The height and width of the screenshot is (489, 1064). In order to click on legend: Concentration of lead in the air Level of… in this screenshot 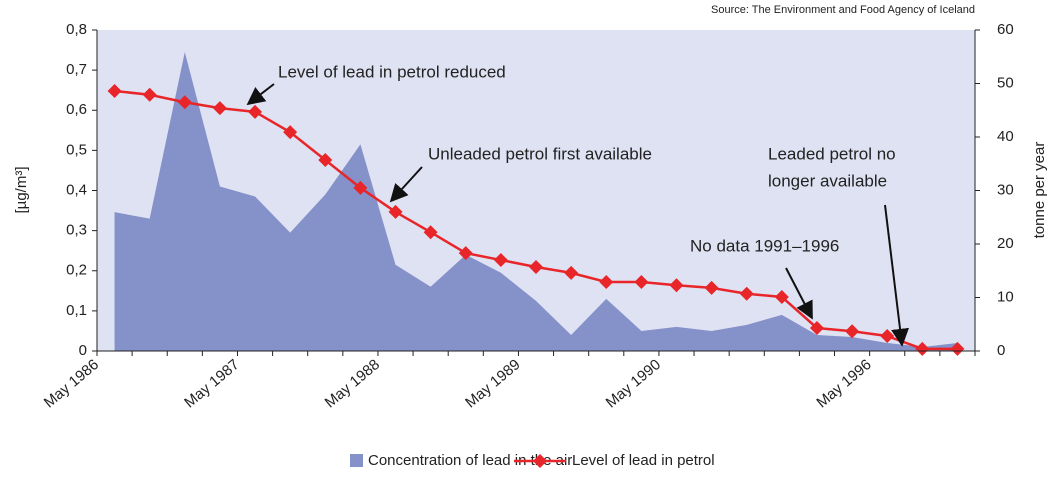, I will do `click(532, 460)`.